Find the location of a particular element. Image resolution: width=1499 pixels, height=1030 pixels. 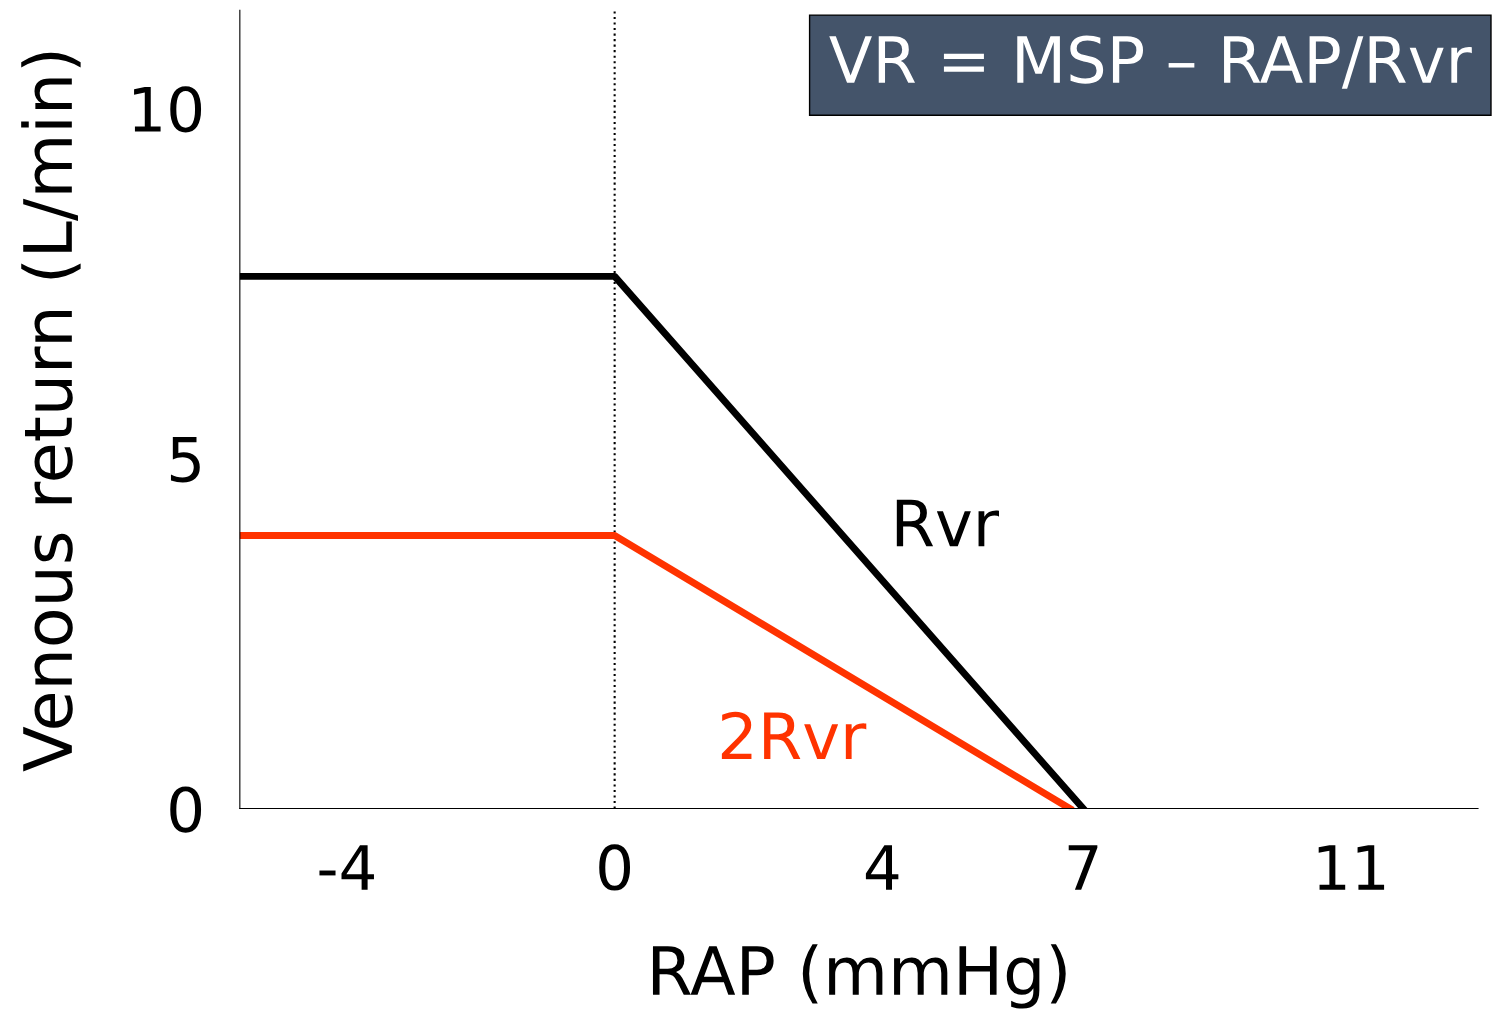

annotation: VR = MSP – RAP/Rvr is located at coordinates (1150, 62).